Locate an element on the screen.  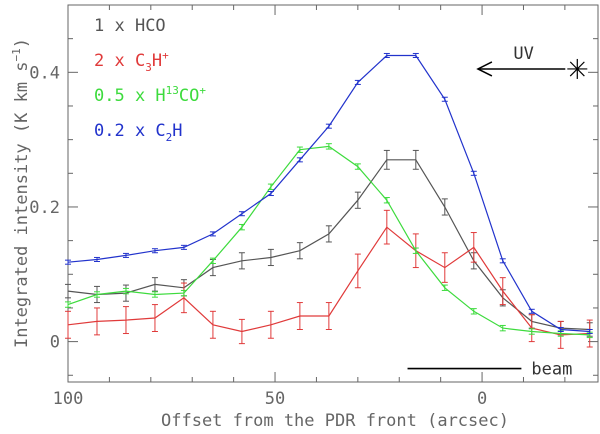
y-tick-label: 0.4 is located at coordinates (44, 73).